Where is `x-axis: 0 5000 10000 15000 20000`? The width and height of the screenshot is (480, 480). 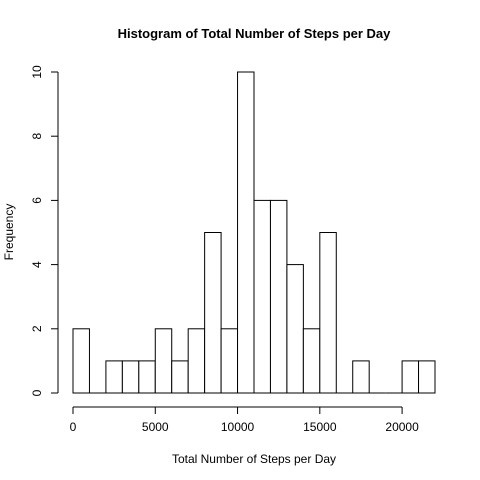
x-axis: 0 5000 10000 15000 20000 is located at coordinates (244, 420).